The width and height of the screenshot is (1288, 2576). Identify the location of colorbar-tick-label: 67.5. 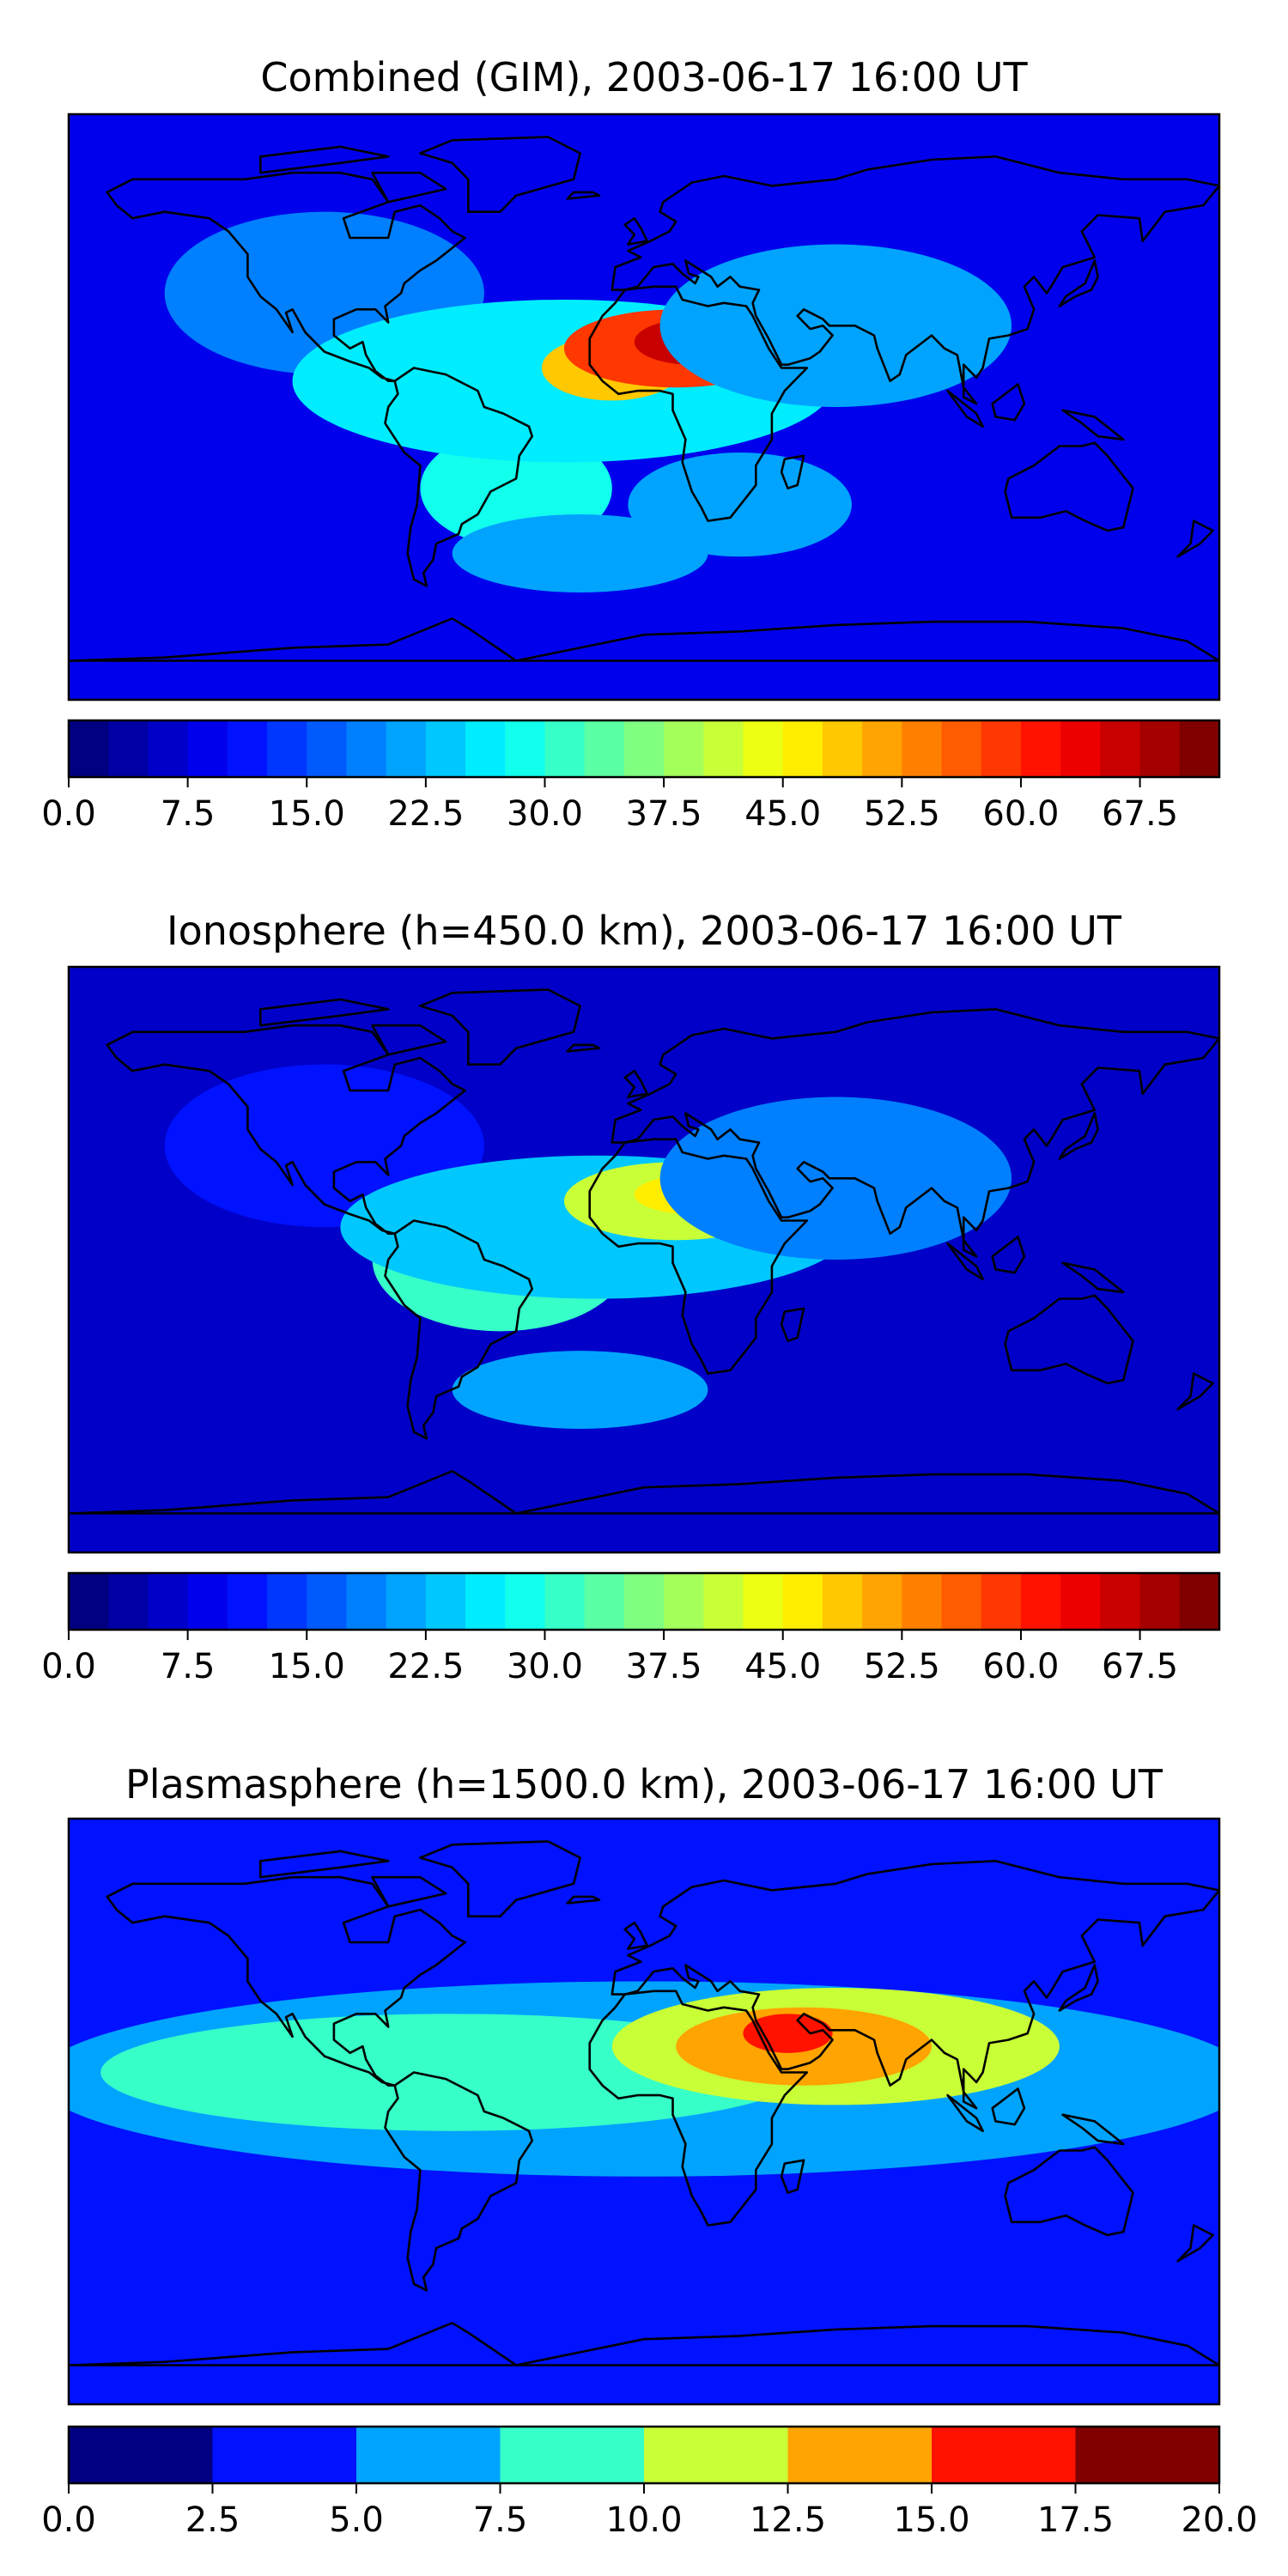
(1140, 814).